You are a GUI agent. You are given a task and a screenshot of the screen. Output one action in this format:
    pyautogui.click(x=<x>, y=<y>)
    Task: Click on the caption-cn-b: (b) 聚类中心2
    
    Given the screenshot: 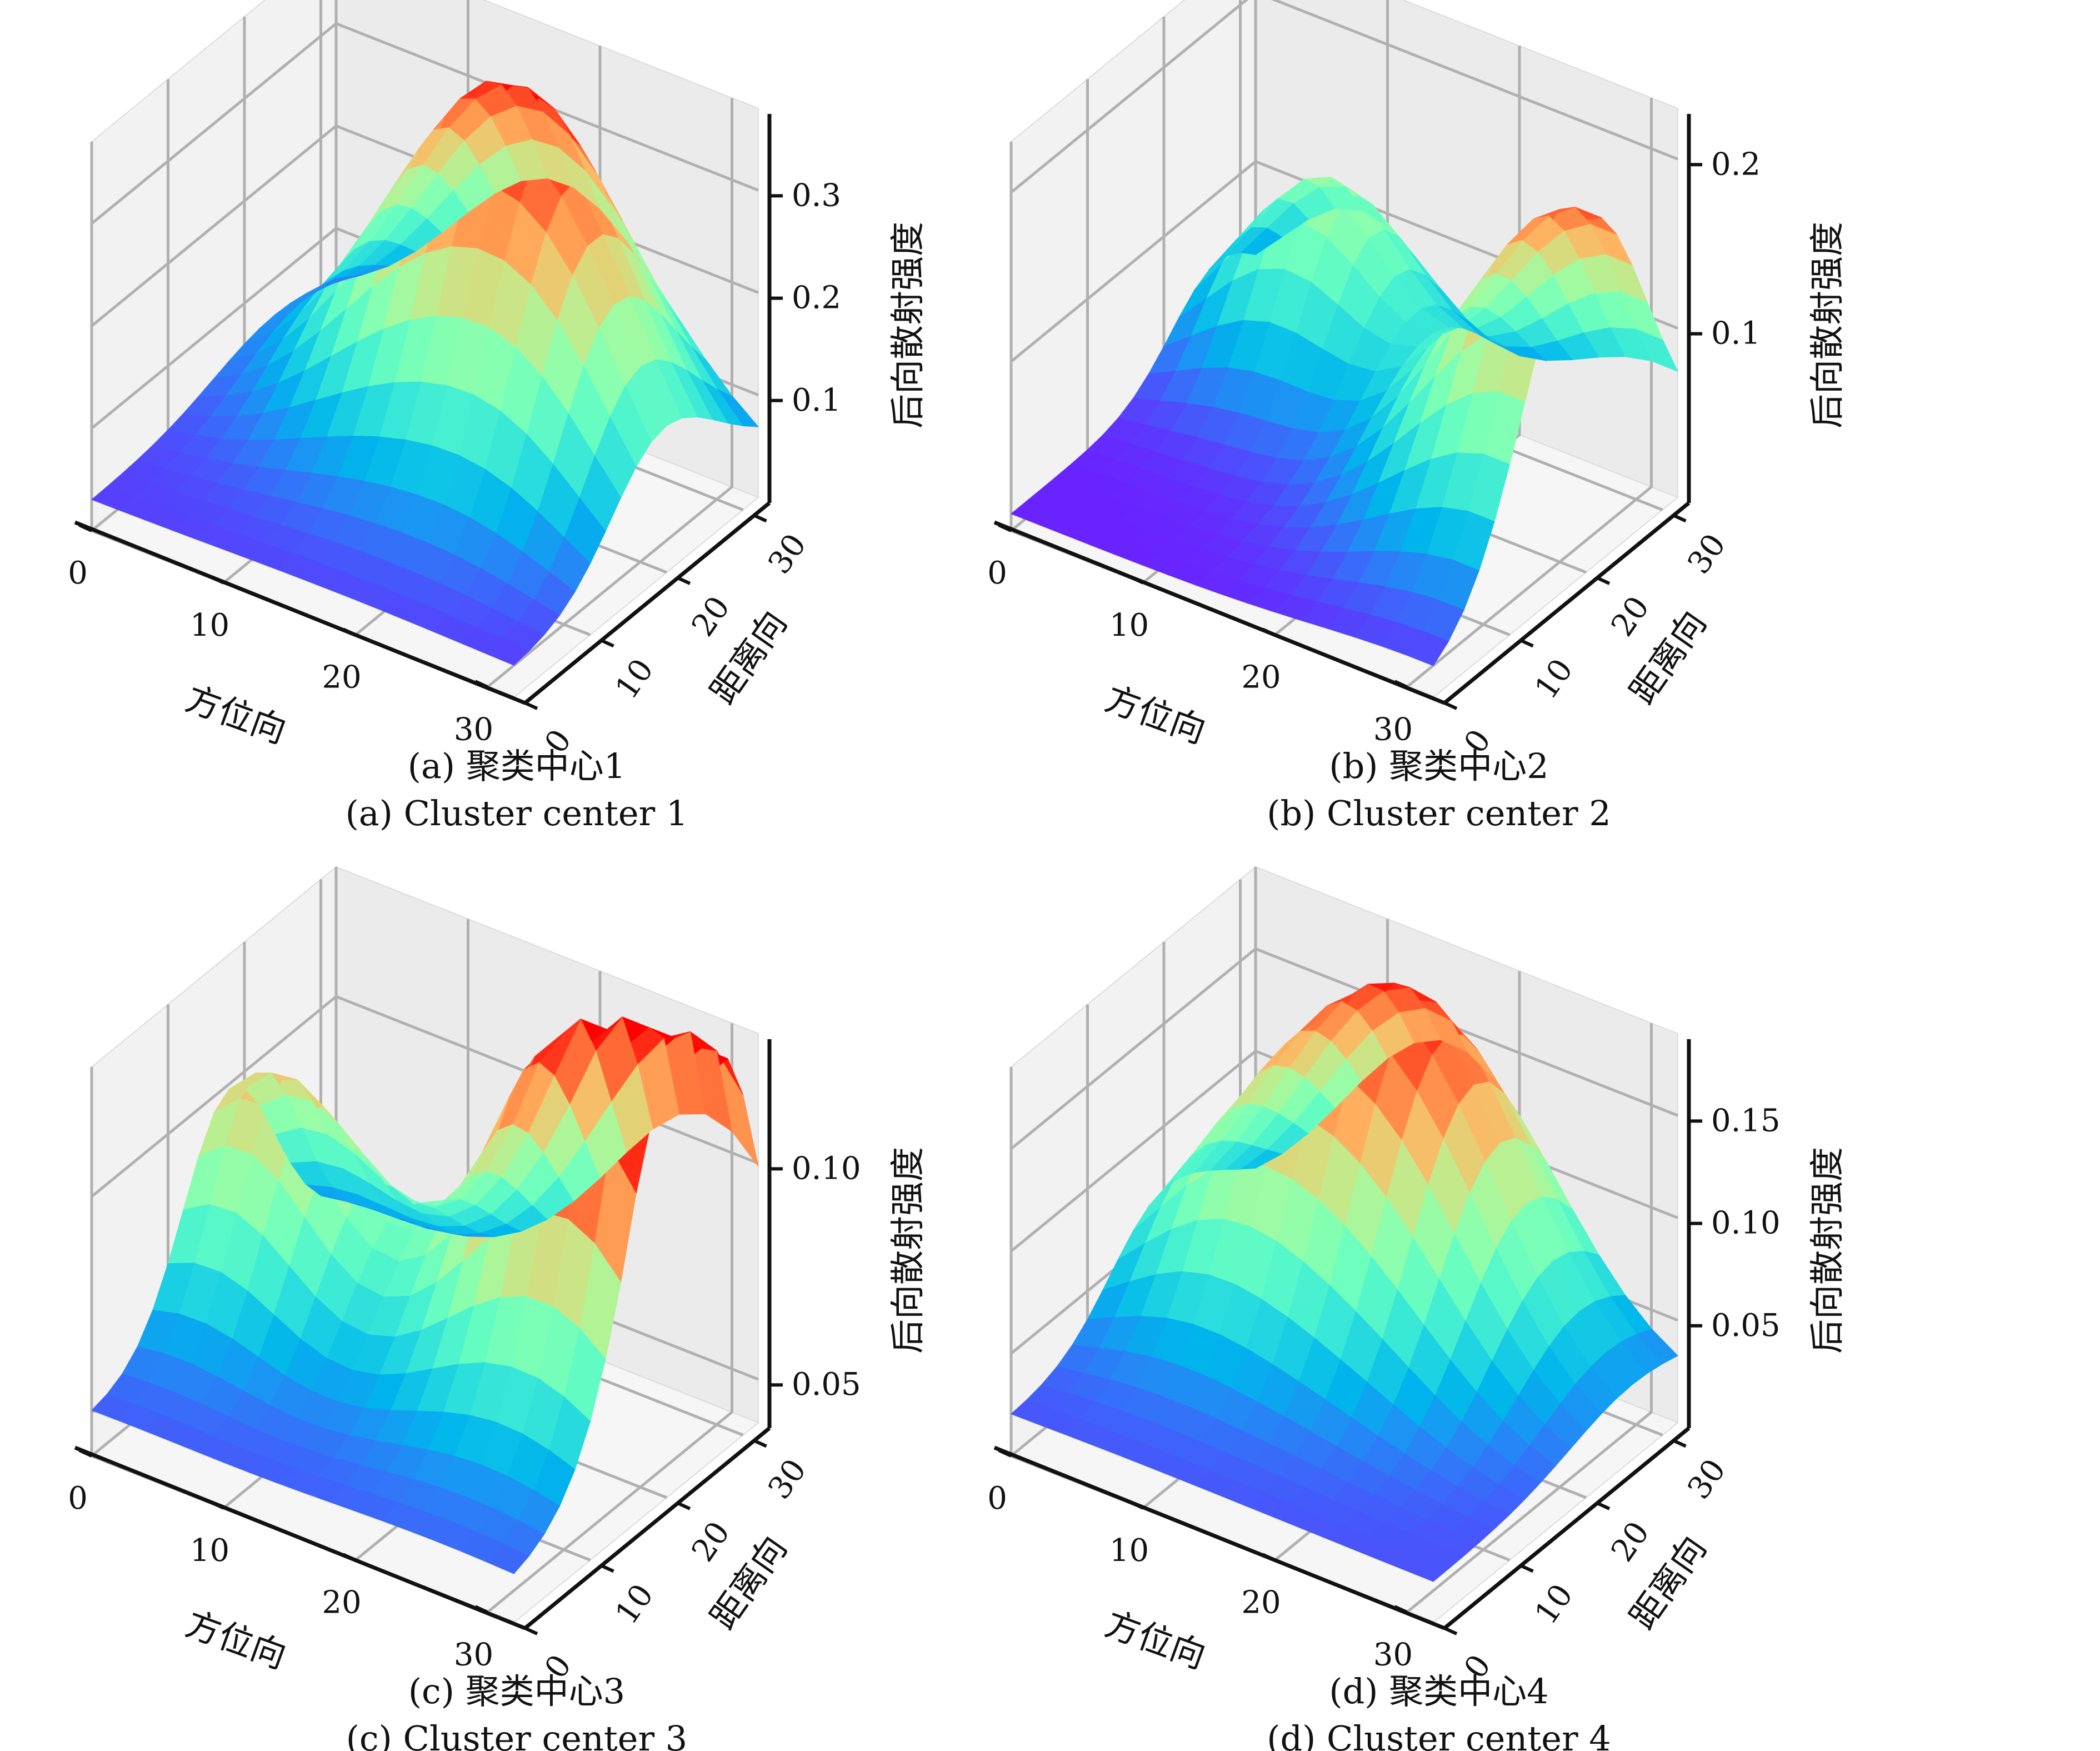 What is the action you would take?
    pyautogui.click(x=1439, y=766)
    